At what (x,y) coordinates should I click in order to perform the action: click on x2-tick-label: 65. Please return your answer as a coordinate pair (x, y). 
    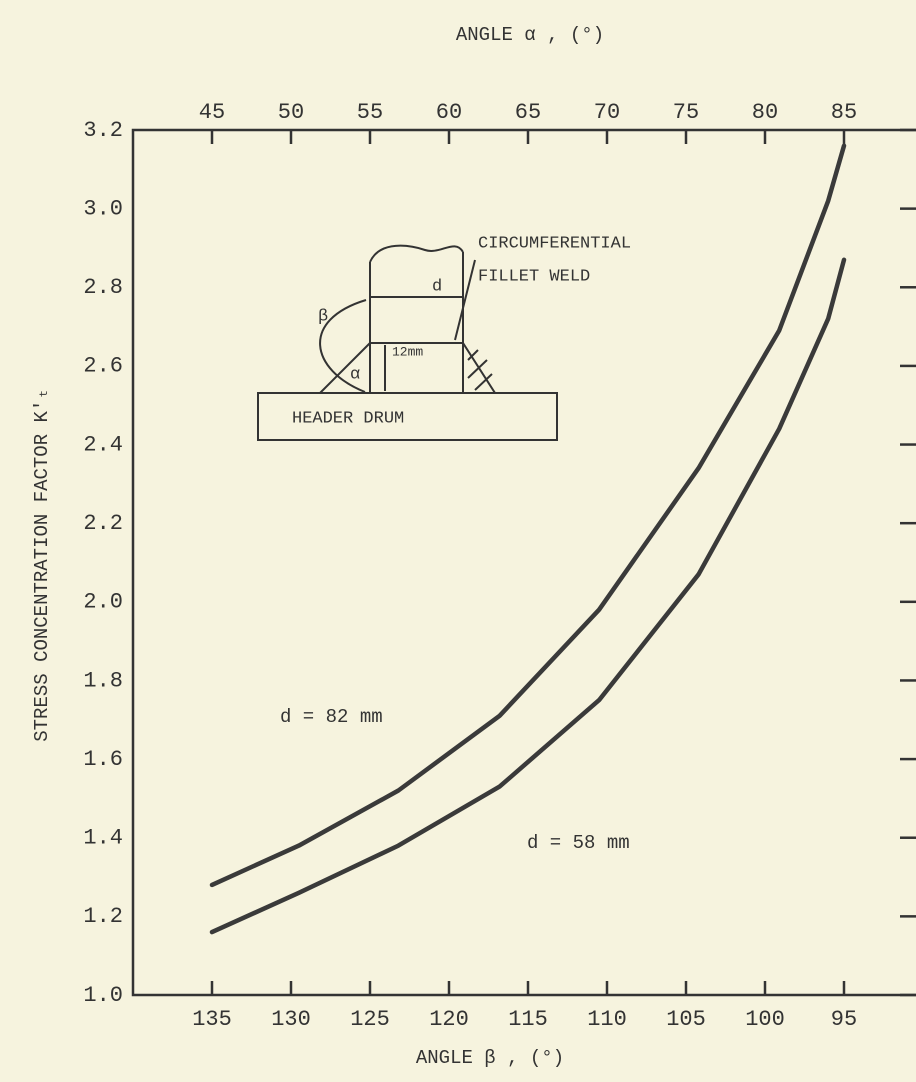
    Looking at the image, I should click on (528, 112).